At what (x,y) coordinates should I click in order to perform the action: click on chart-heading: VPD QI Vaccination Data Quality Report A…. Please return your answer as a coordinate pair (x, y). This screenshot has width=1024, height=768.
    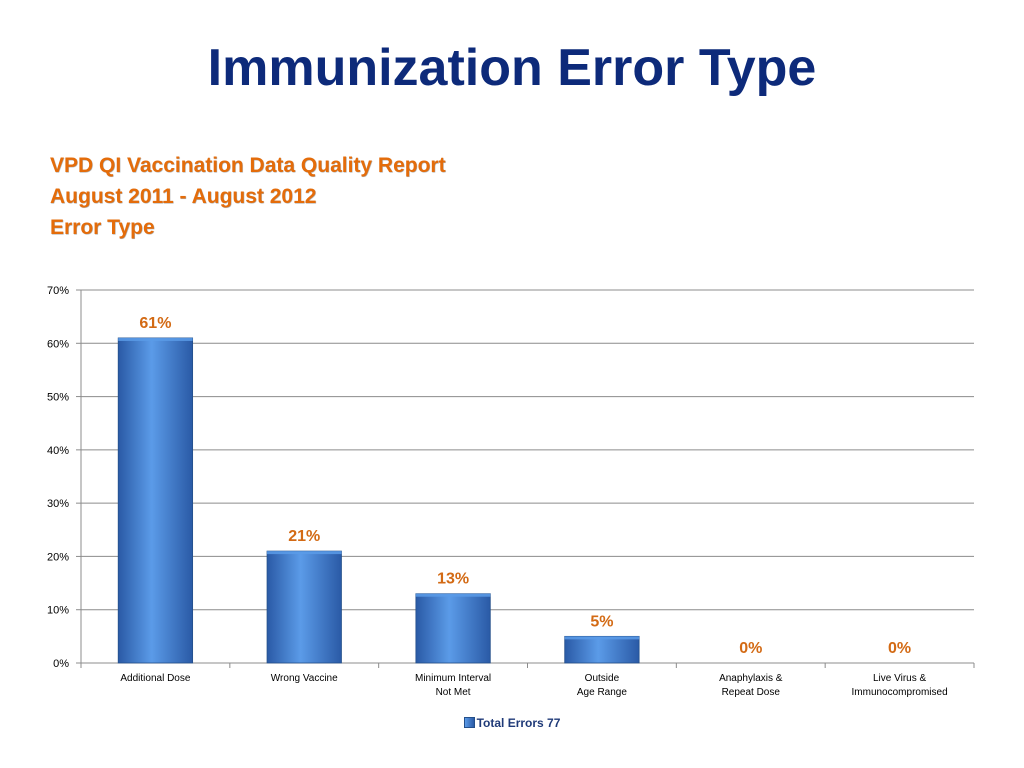
    Looking at the image, I should click on (248, 196).